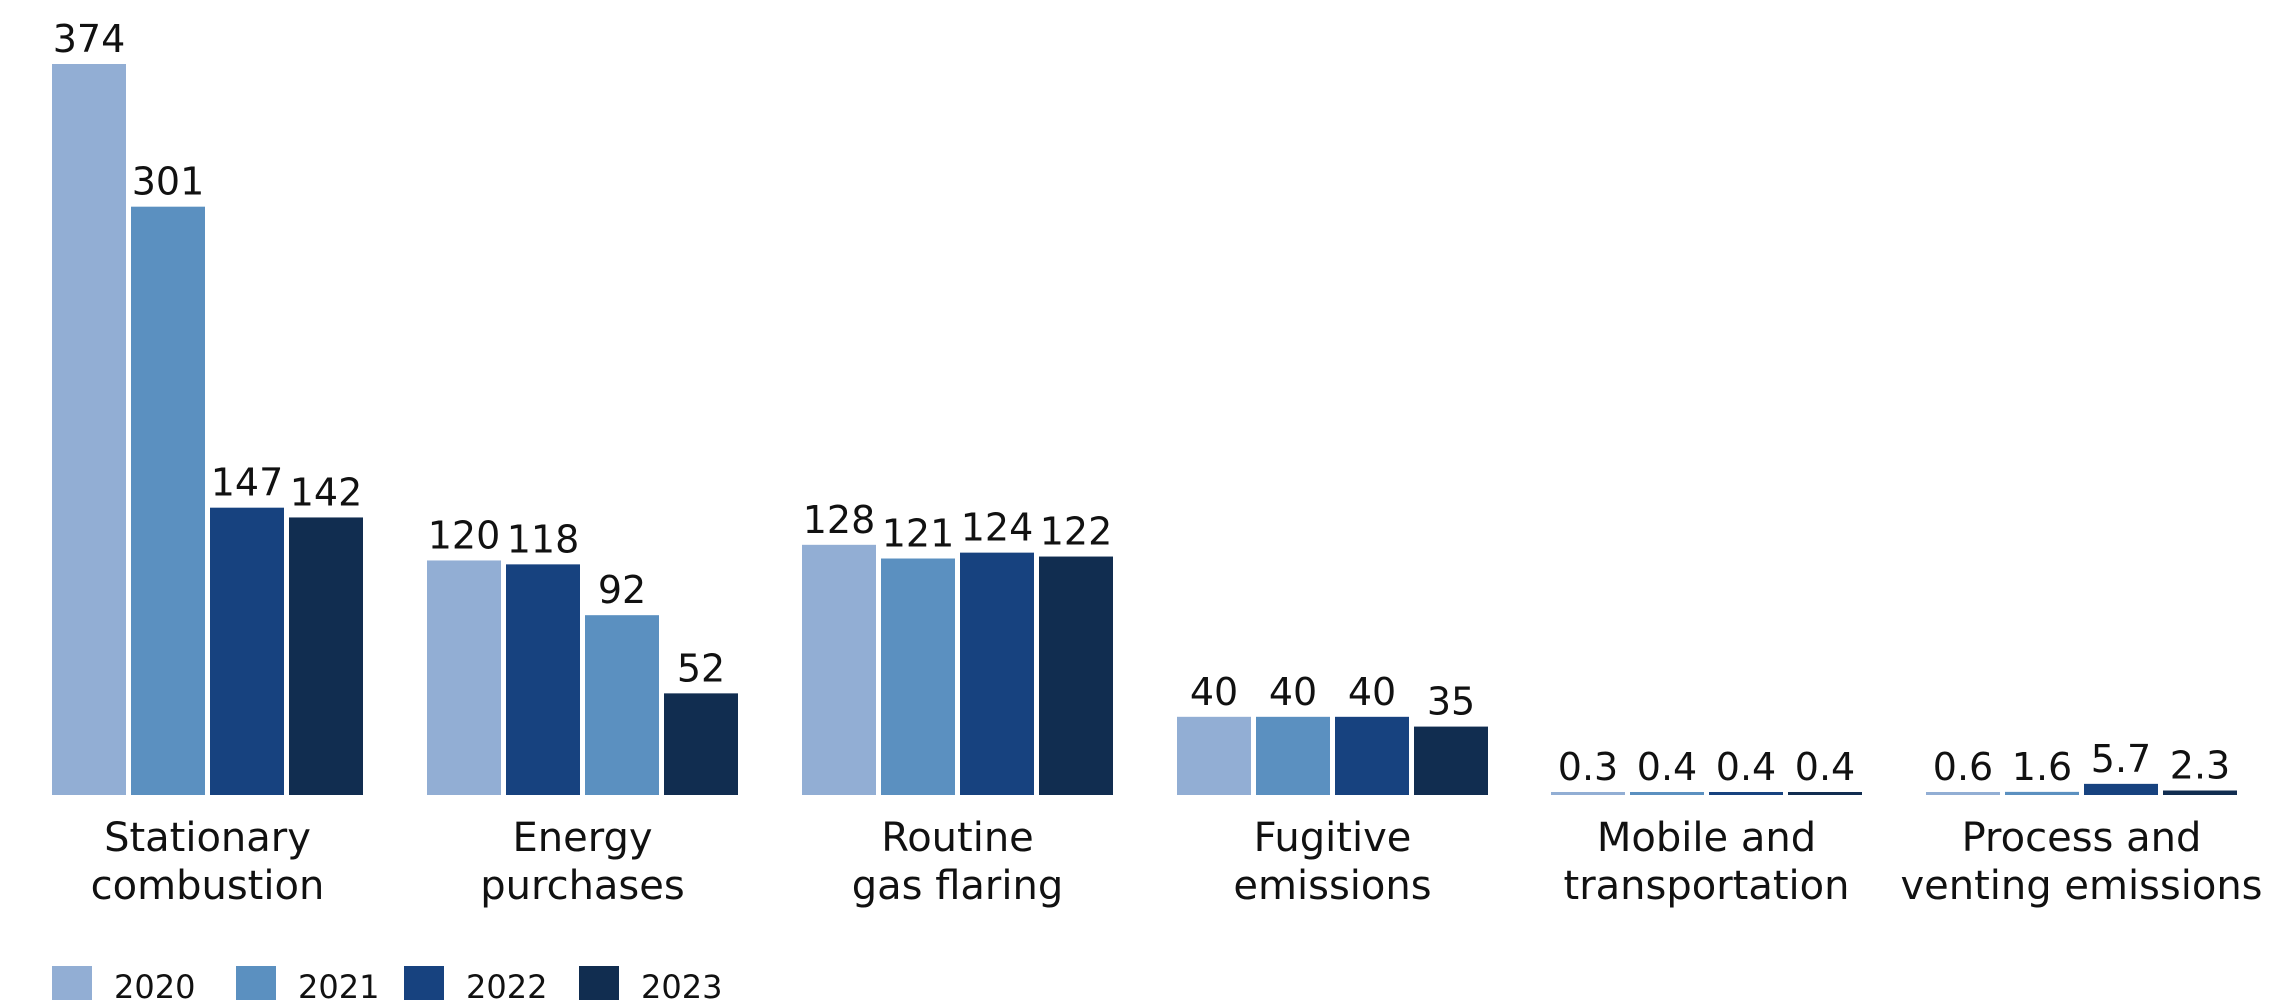  Describe the element at coordinates (1214, 692) in the screenshot. I see `value-label-3-0: 40` at that location.